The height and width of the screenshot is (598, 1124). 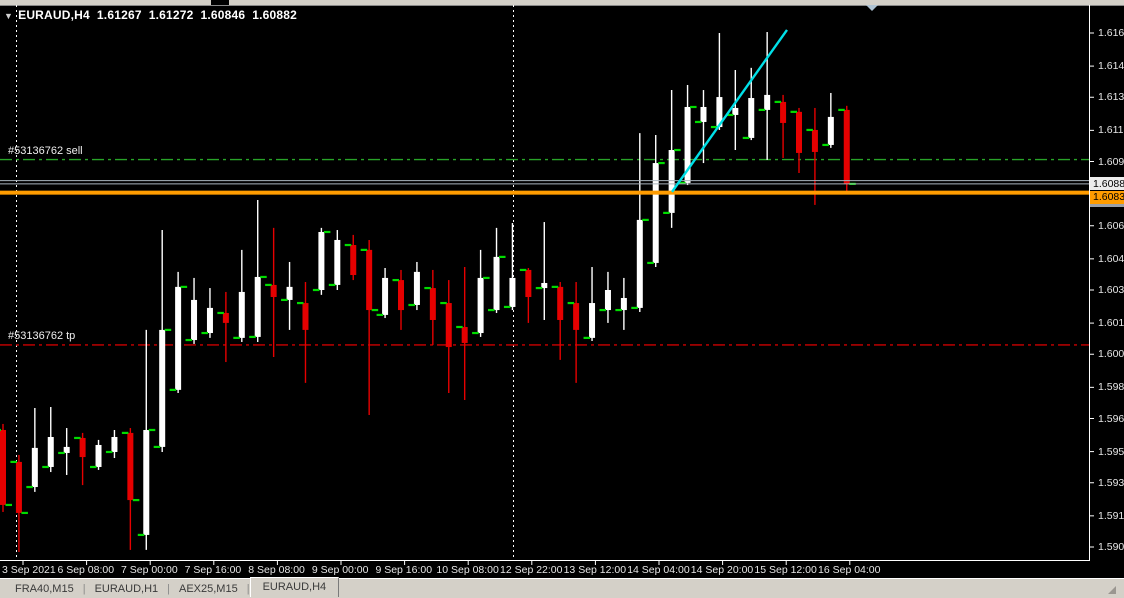 I want to click on time-tick-label: 14 Sep 20:00, so click(x=722, y=570).